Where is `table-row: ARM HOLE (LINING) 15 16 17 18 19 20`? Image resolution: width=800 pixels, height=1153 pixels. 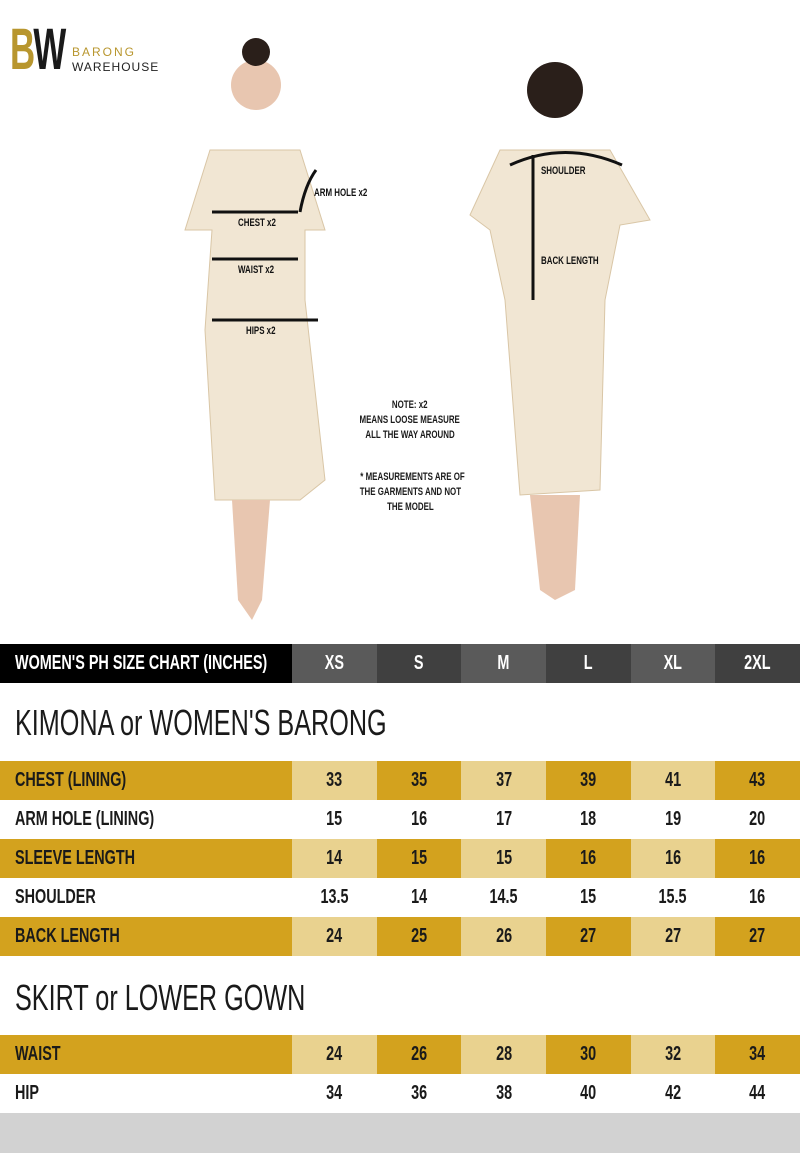
table-row: ARM HOLE (LINING) 15 16 17 18 19 20 is located at coordinates (400, 819).